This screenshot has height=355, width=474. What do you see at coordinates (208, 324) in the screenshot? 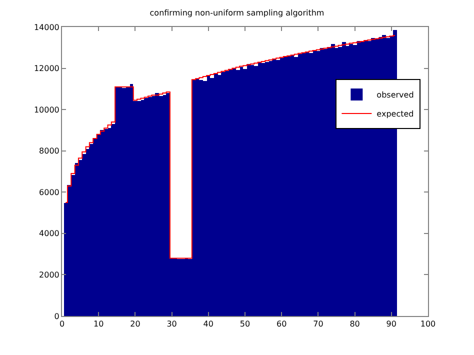
I see `x-tick-label: 40` at bounding box center [208, 324].